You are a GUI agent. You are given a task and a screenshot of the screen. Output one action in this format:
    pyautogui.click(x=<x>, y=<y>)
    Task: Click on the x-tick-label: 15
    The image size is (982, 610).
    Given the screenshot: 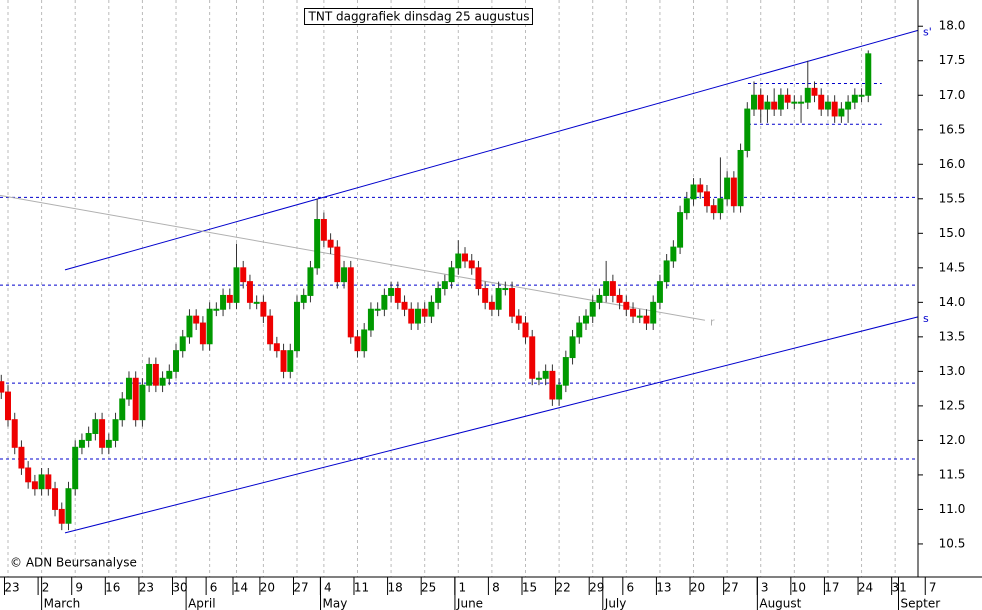 What is the action you would take?
    pyautogui.click(x=529, y=588)
    